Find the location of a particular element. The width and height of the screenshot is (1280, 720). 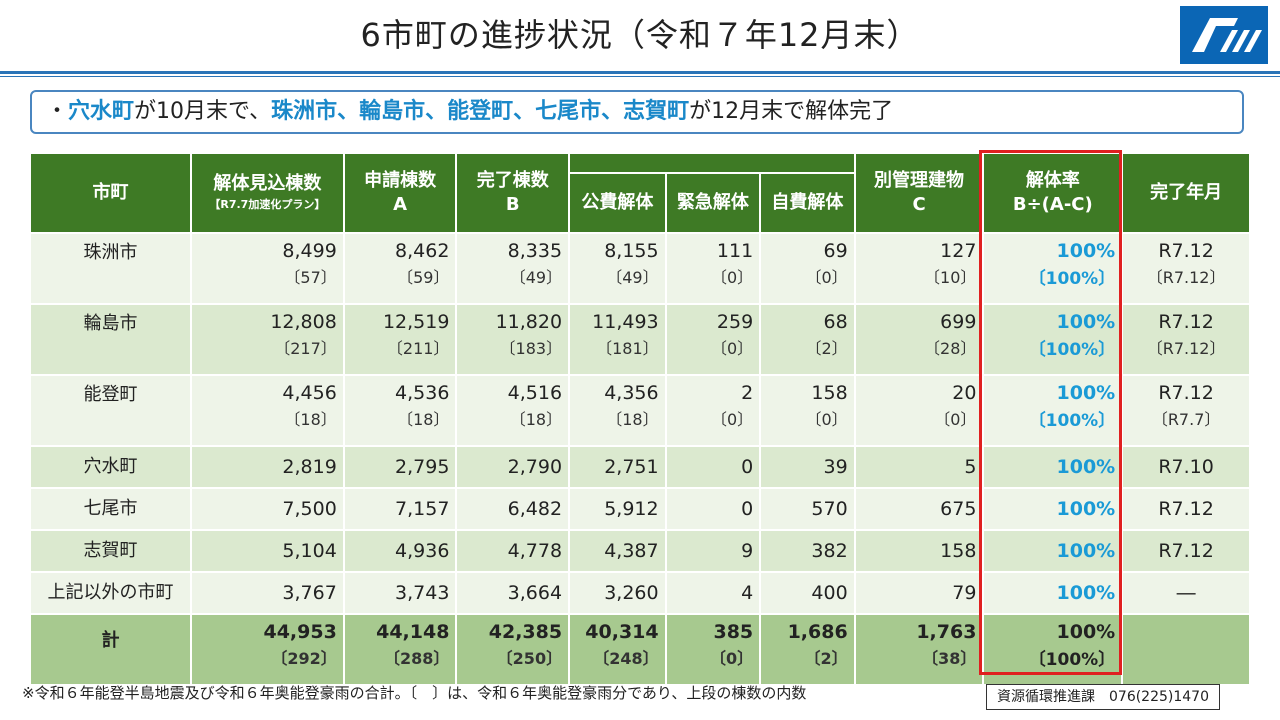

cell-self: 382 is located at coordinates (807, 551).